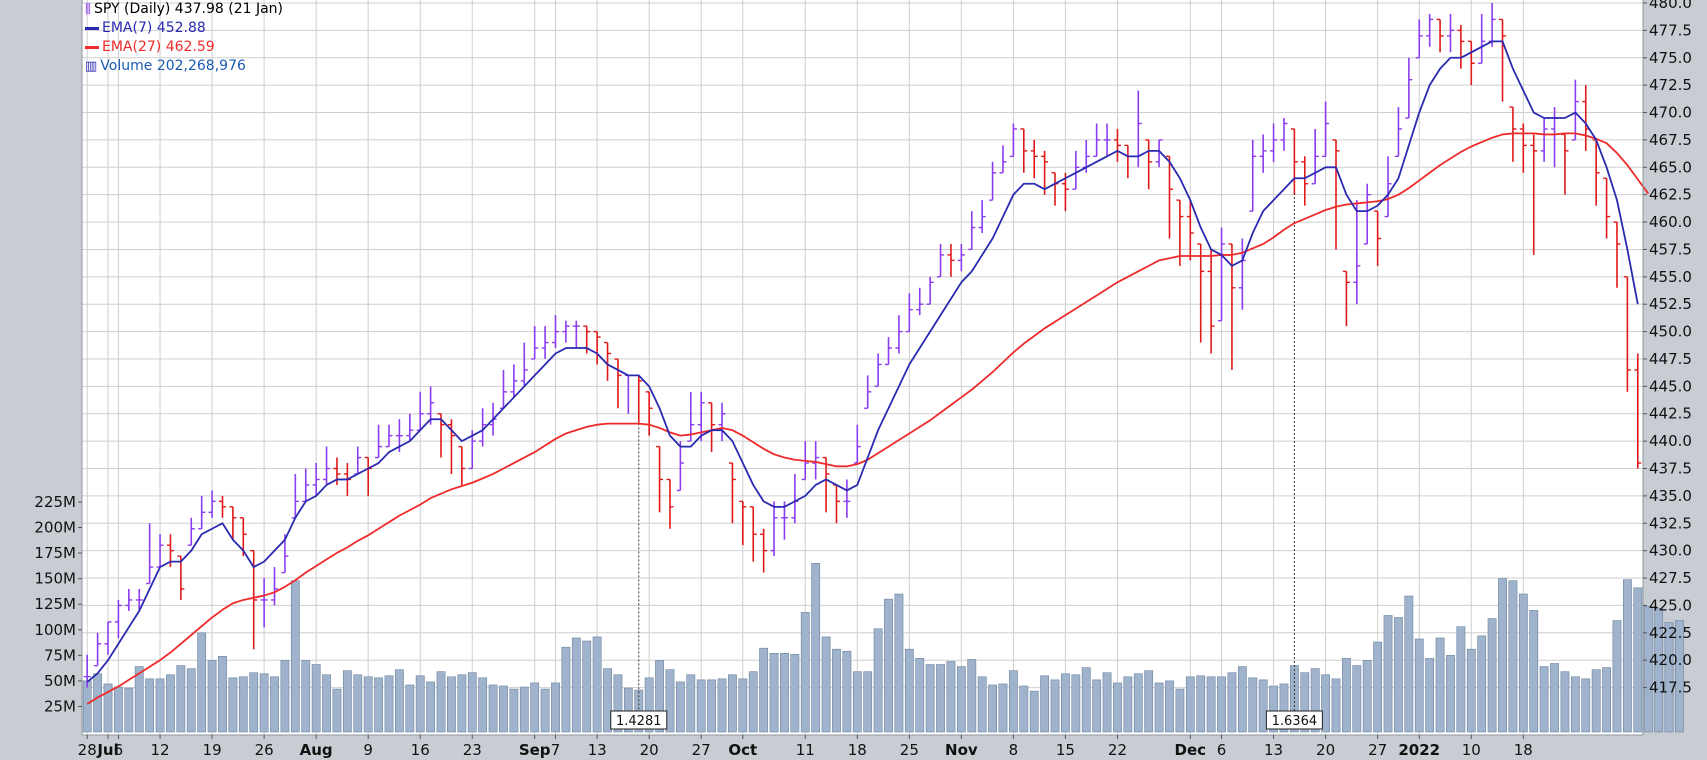 The width and height of the screenshot is (1707, 760). What do you see at coordinates (1670, 249) in the screenshot?
I see `price-tick-label: 457.5` at bounding box center [1670, 249].